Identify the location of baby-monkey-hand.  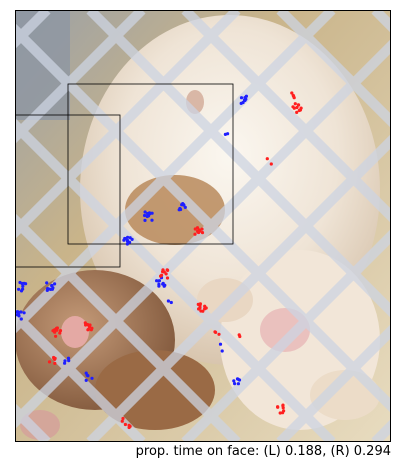
(40, 425).